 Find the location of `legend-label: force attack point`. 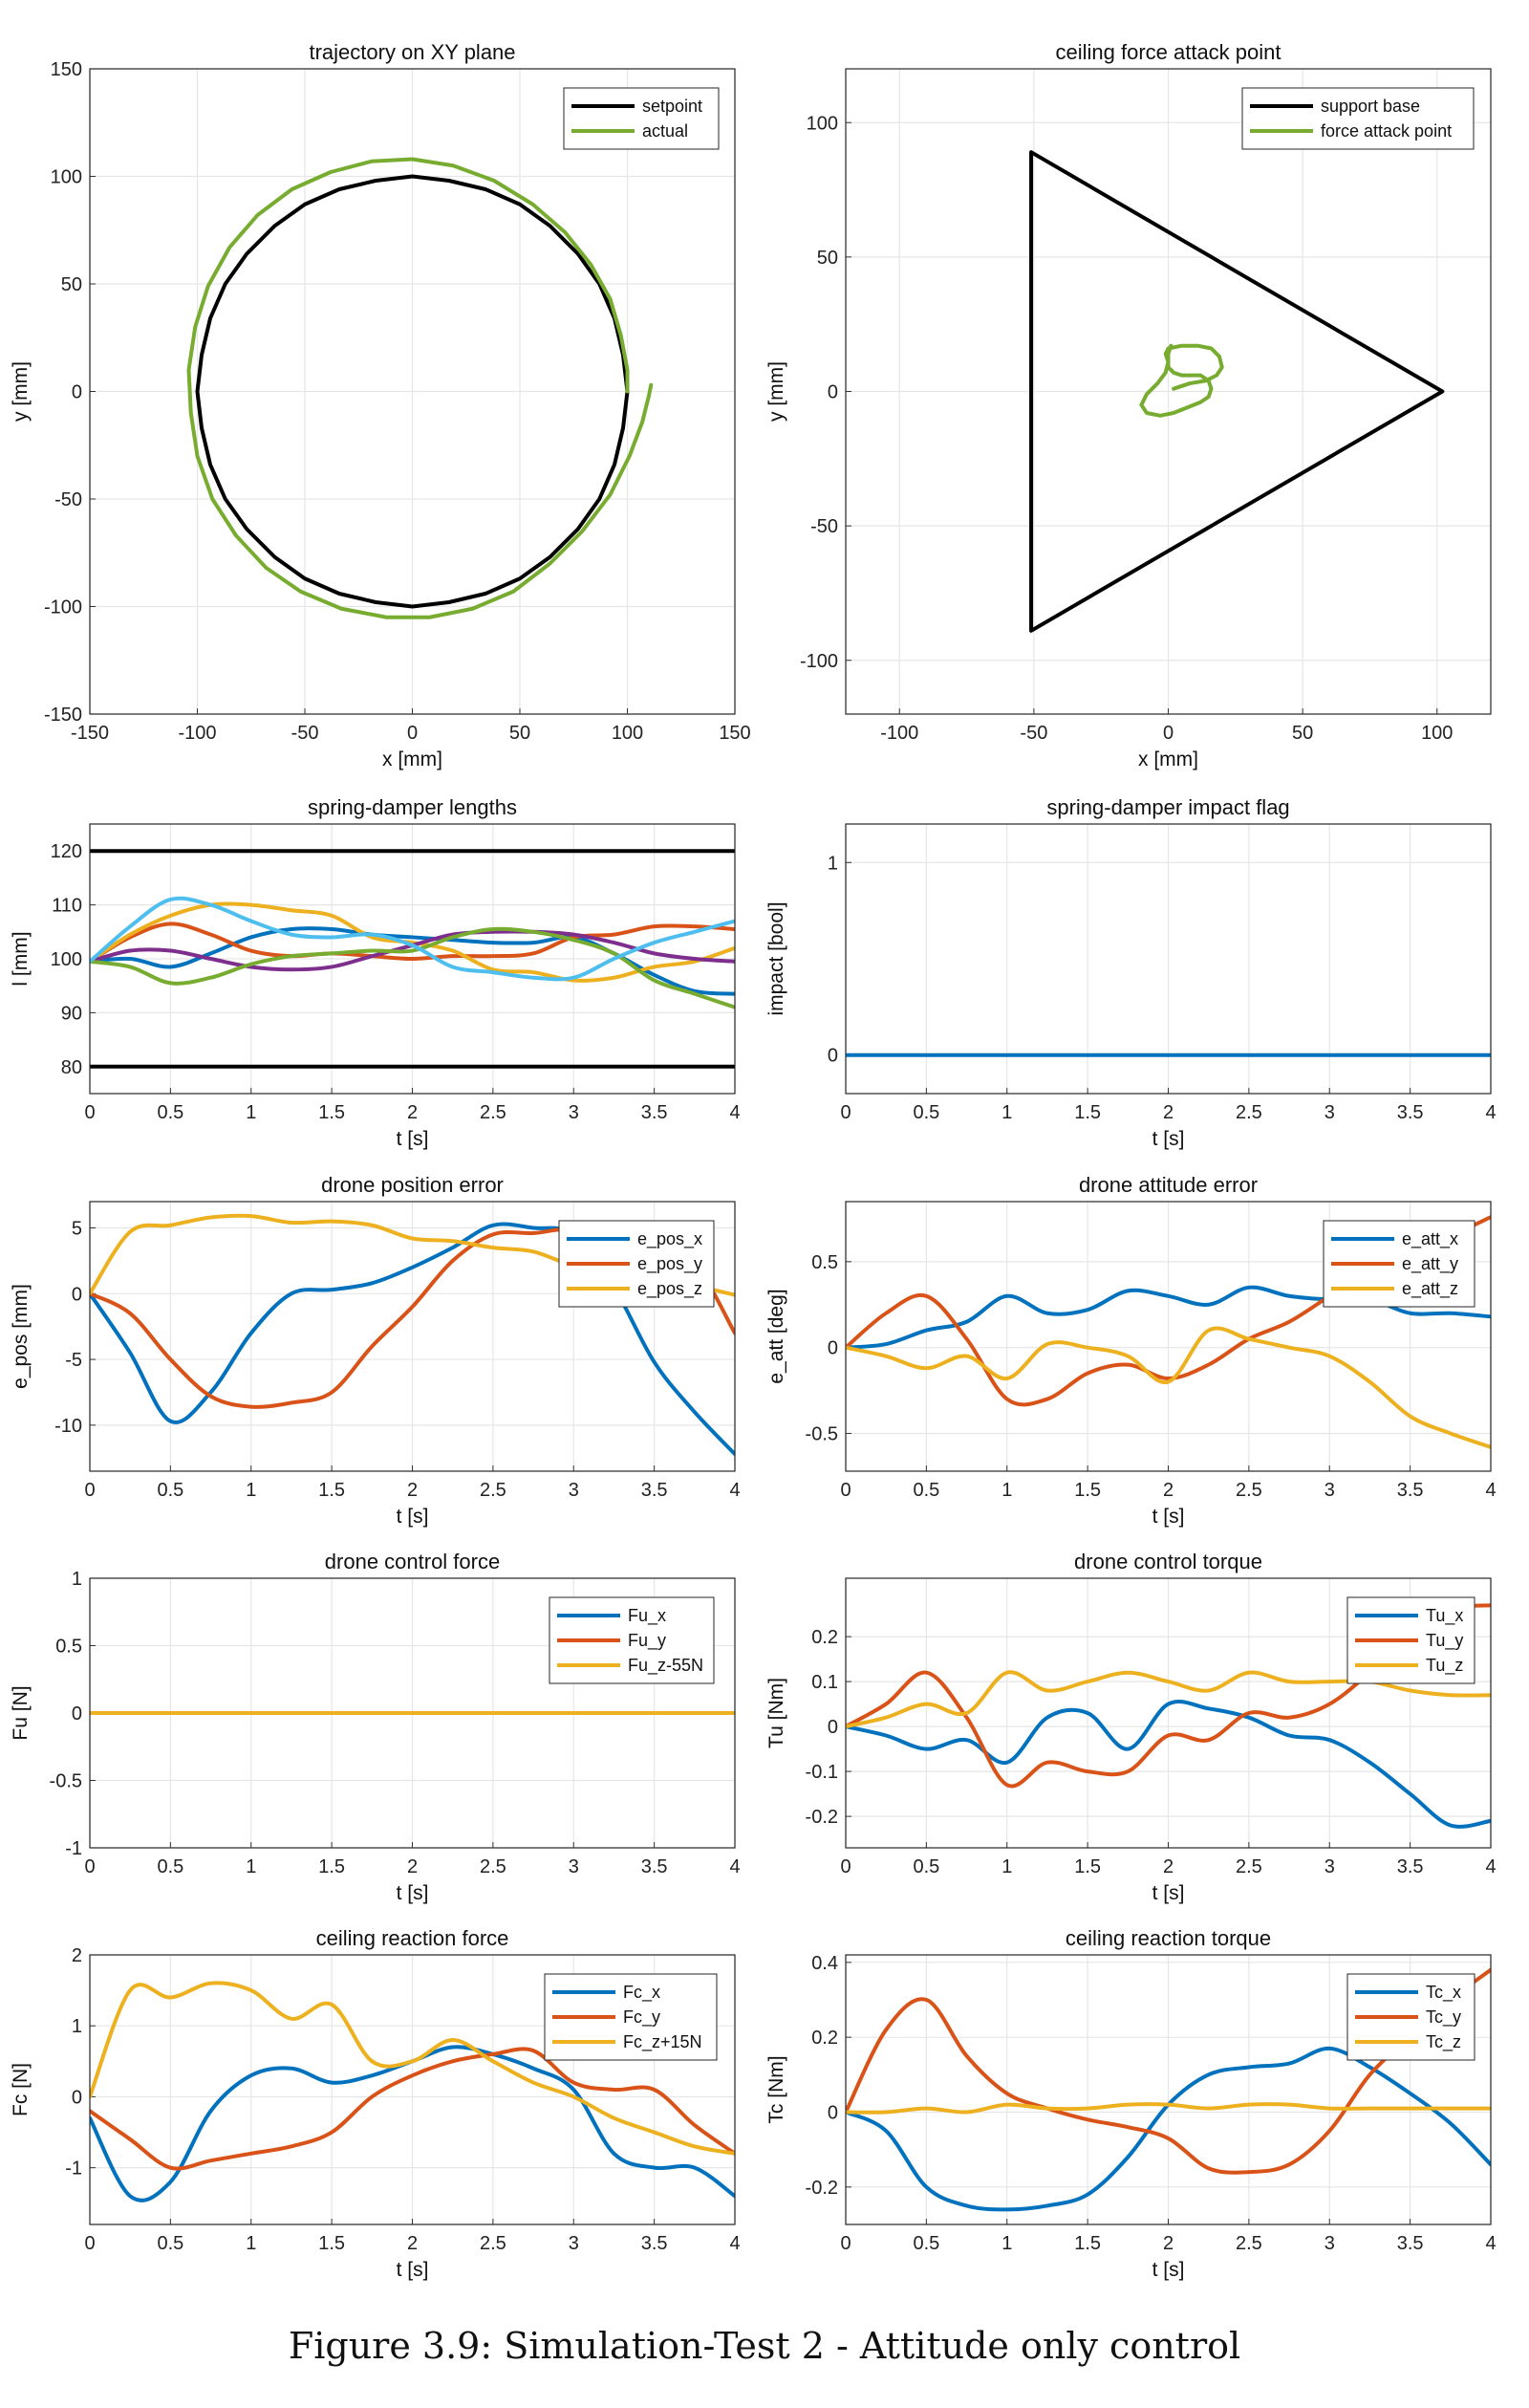

legend-label: force attack point is located at coordinates (1386, 131).